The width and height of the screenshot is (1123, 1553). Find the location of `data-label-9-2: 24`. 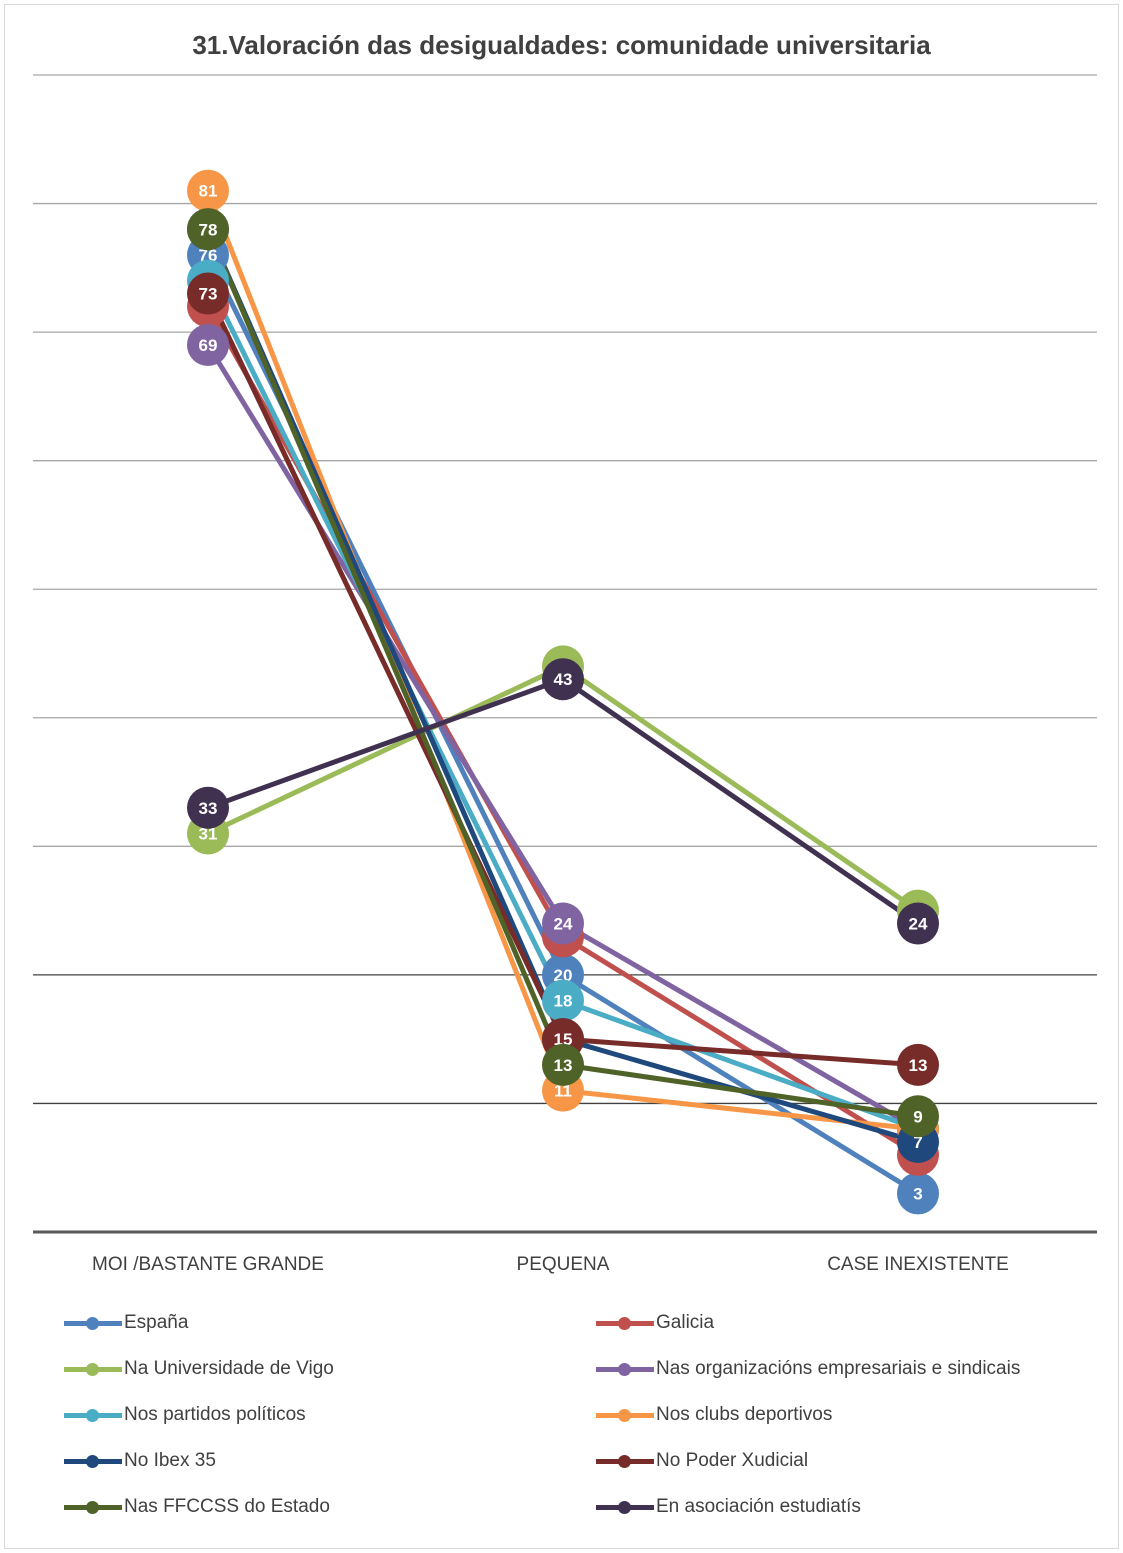

data-label-9-2: 24 is located at coordinates (918, 923).